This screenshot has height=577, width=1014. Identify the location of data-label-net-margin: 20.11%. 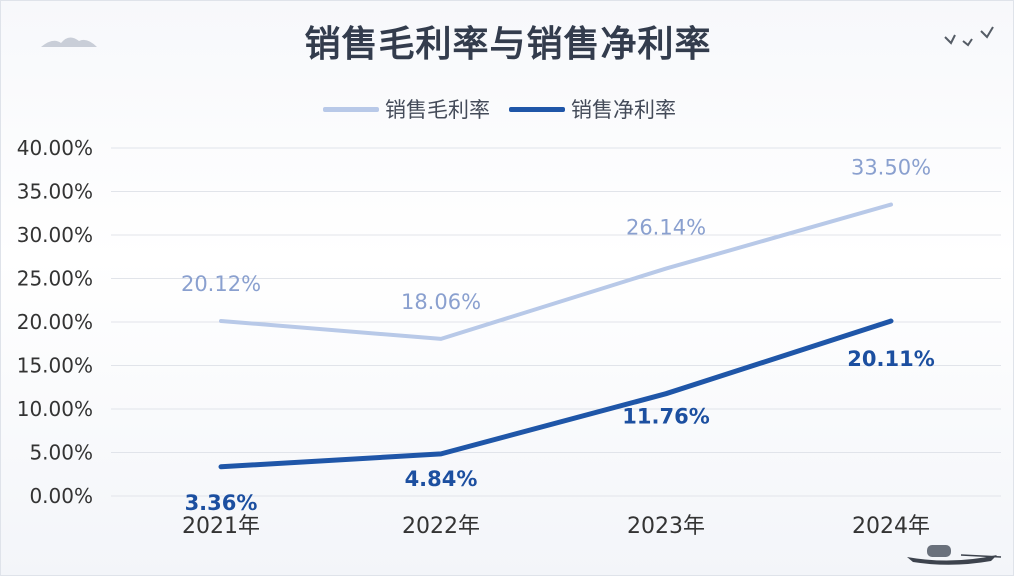
(890, 359).